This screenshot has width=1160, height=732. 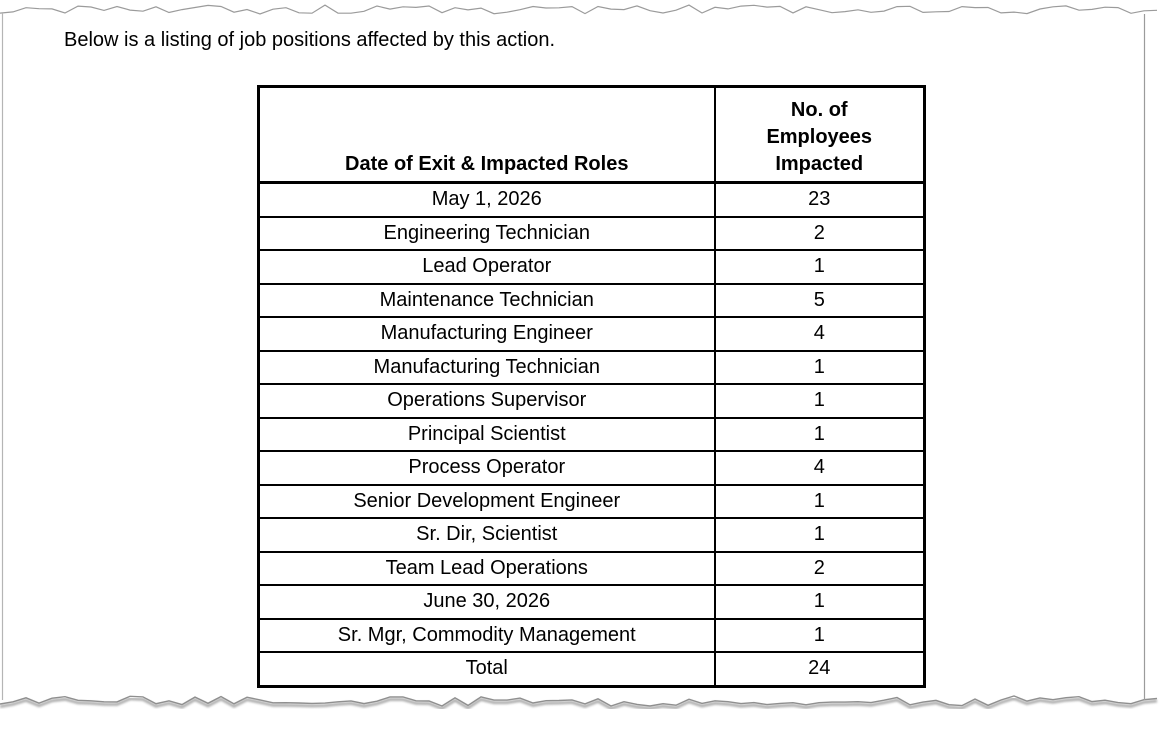 What do you see at coordinates (486, 501) in the screenshot?
I see `row-label: Senior Development Engineer` at bounding box center [486, 501].